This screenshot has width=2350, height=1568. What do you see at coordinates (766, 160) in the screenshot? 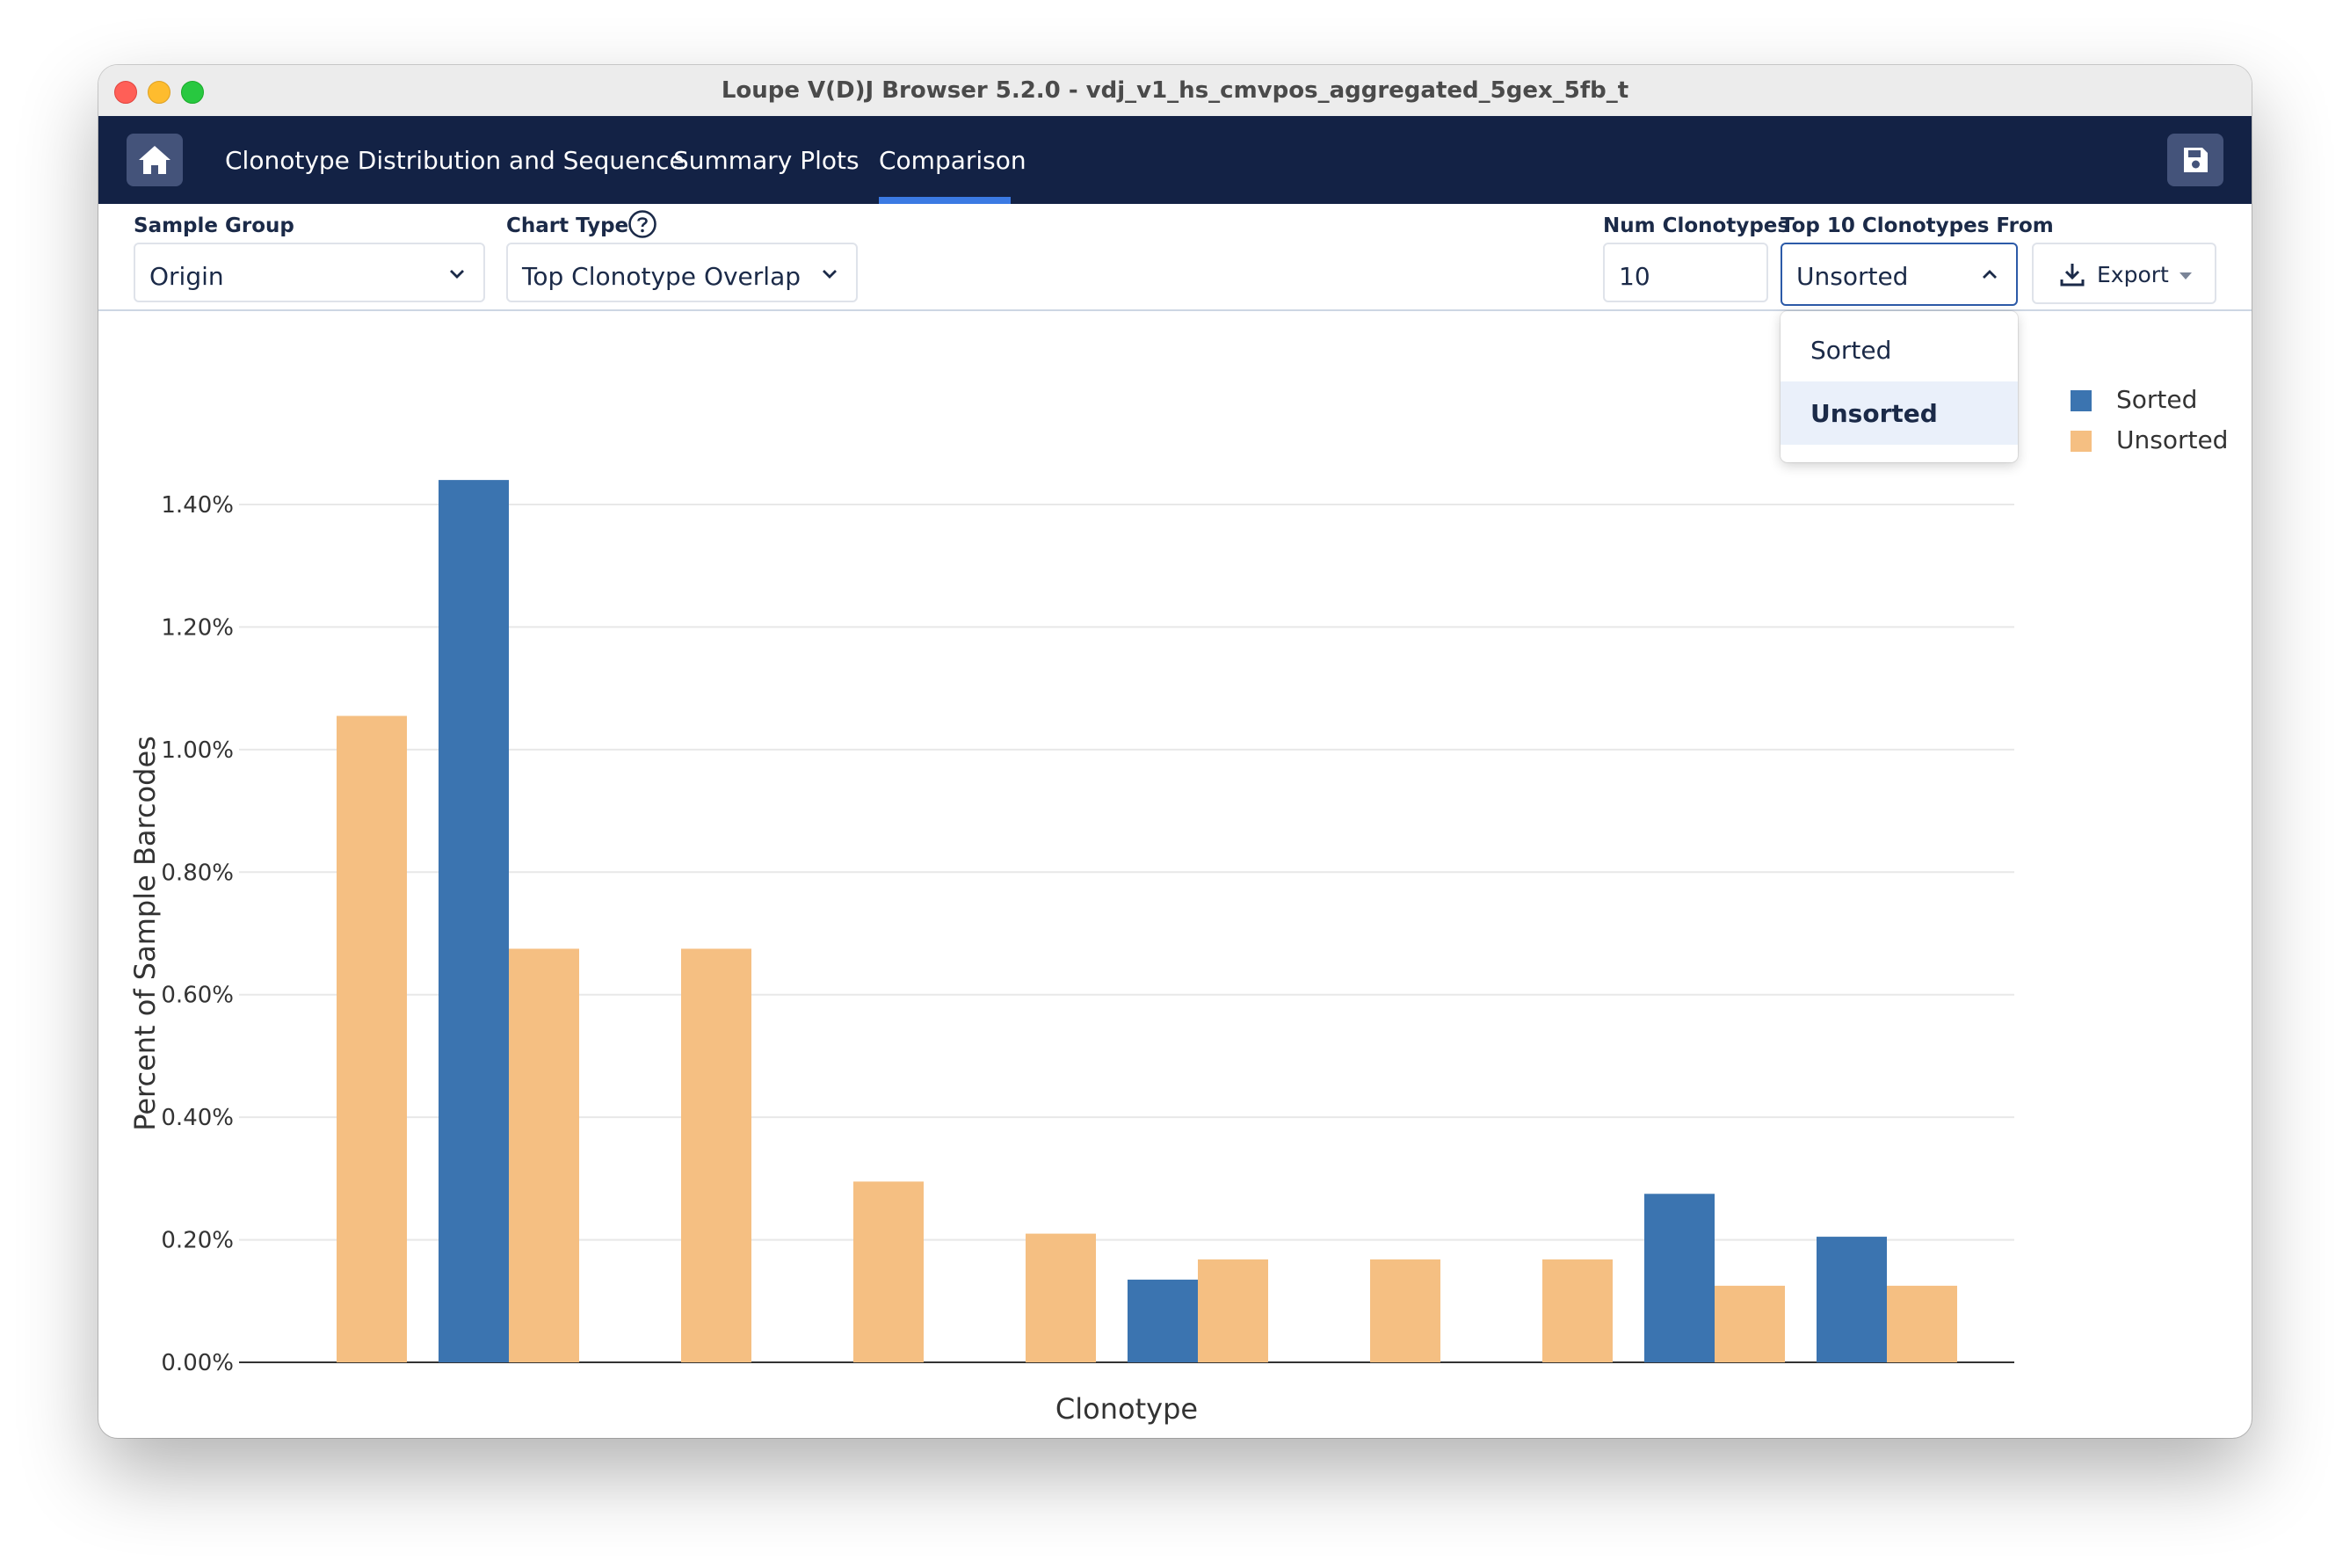
I see `tab-summary-plots: Summary Plots` at bounding box center [766, 160].